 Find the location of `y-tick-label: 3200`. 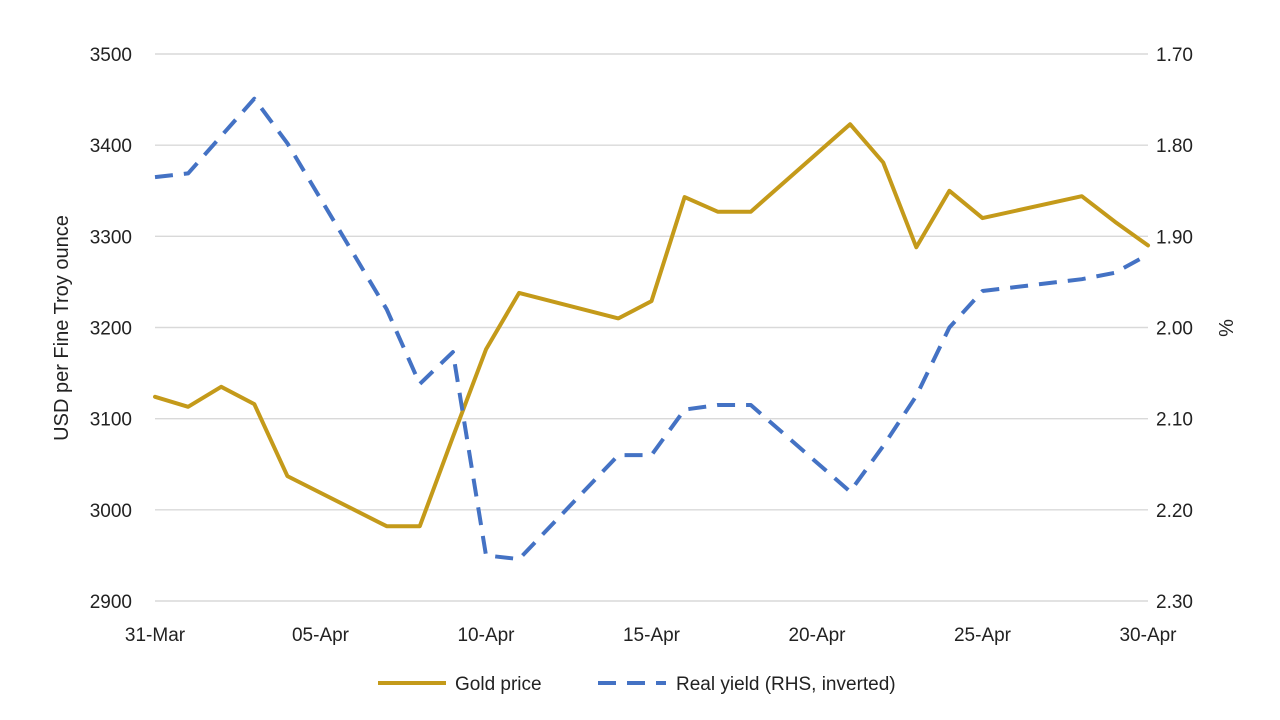

y-tick-label: 3200 is located at coordinates (111, 329).